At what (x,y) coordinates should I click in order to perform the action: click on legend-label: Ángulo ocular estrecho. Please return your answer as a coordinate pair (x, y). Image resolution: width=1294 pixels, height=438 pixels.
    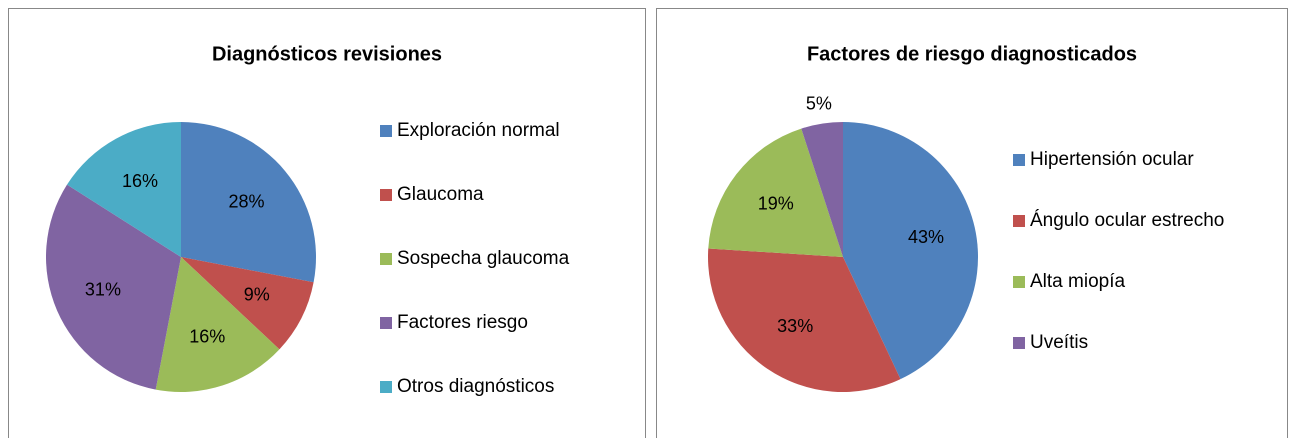
    Looking at the image, I should click on (1127, 220).